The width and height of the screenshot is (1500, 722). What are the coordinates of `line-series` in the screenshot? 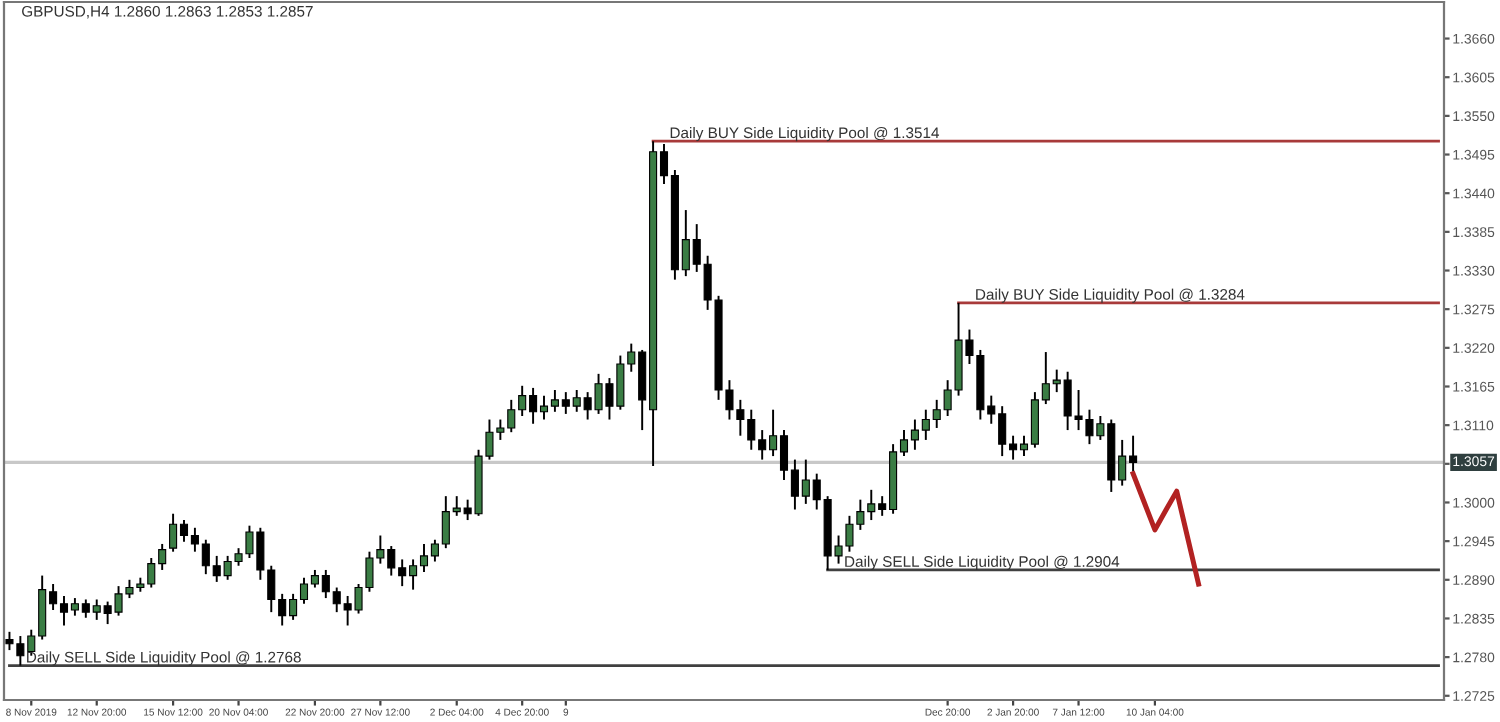 It's located at (1166, 529).